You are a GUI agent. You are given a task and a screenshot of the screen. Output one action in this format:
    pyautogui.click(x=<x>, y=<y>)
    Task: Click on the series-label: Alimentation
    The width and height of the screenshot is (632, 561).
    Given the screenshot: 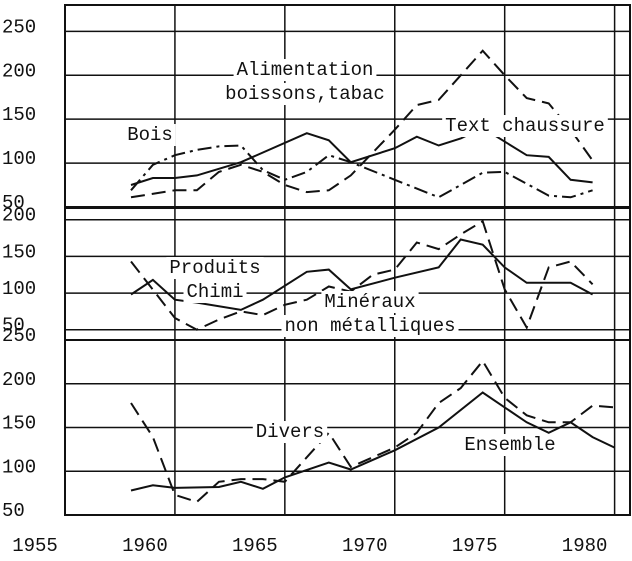 What is the action you would take?
    pyautogui.click(x=305, y=70)
    